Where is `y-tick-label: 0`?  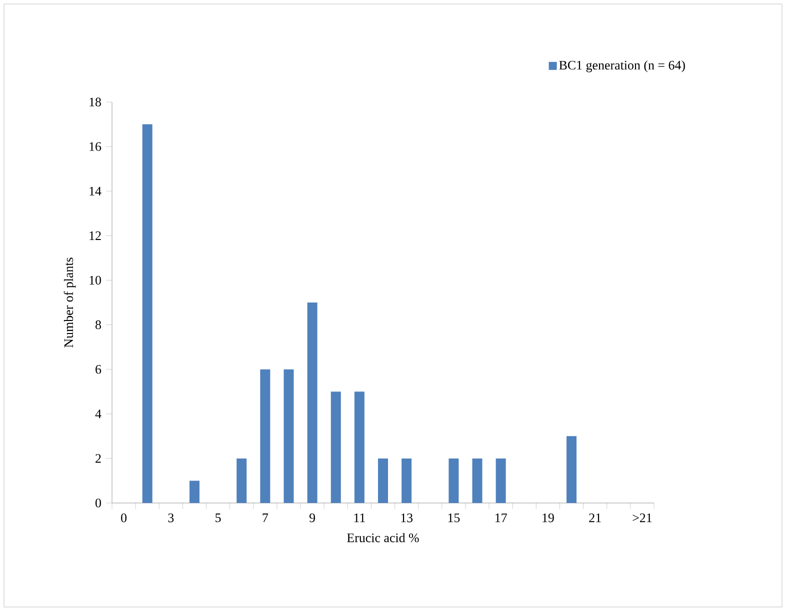 y-tick-label: 0 is located at coordinates (98, 503).